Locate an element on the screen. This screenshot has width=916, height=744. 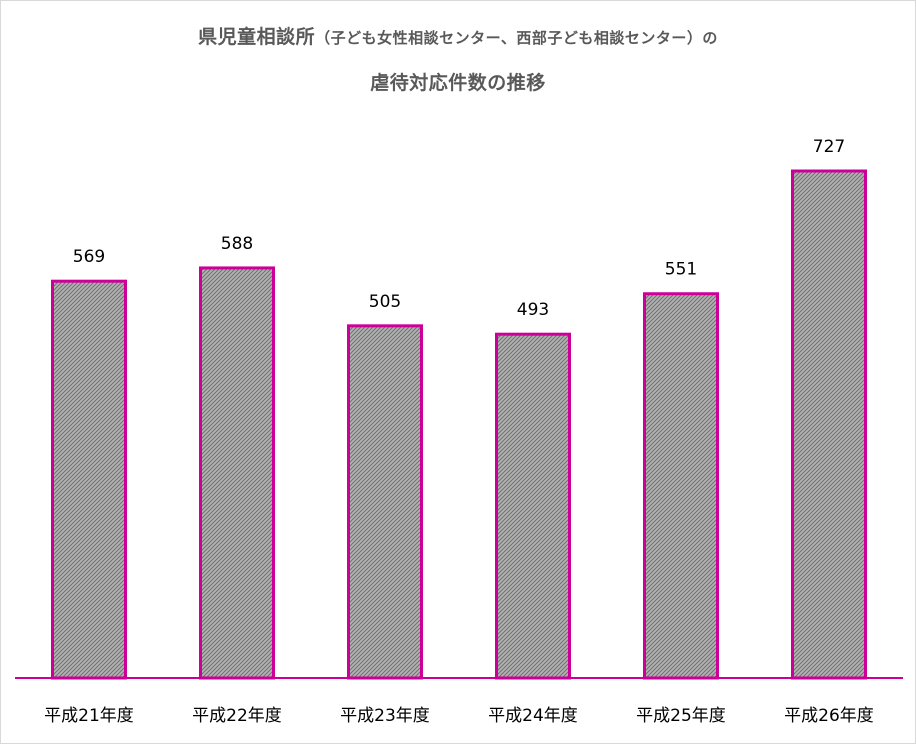
chart-title-line2: 虐待対応件数の推移 is located at coordinates (458, 83).